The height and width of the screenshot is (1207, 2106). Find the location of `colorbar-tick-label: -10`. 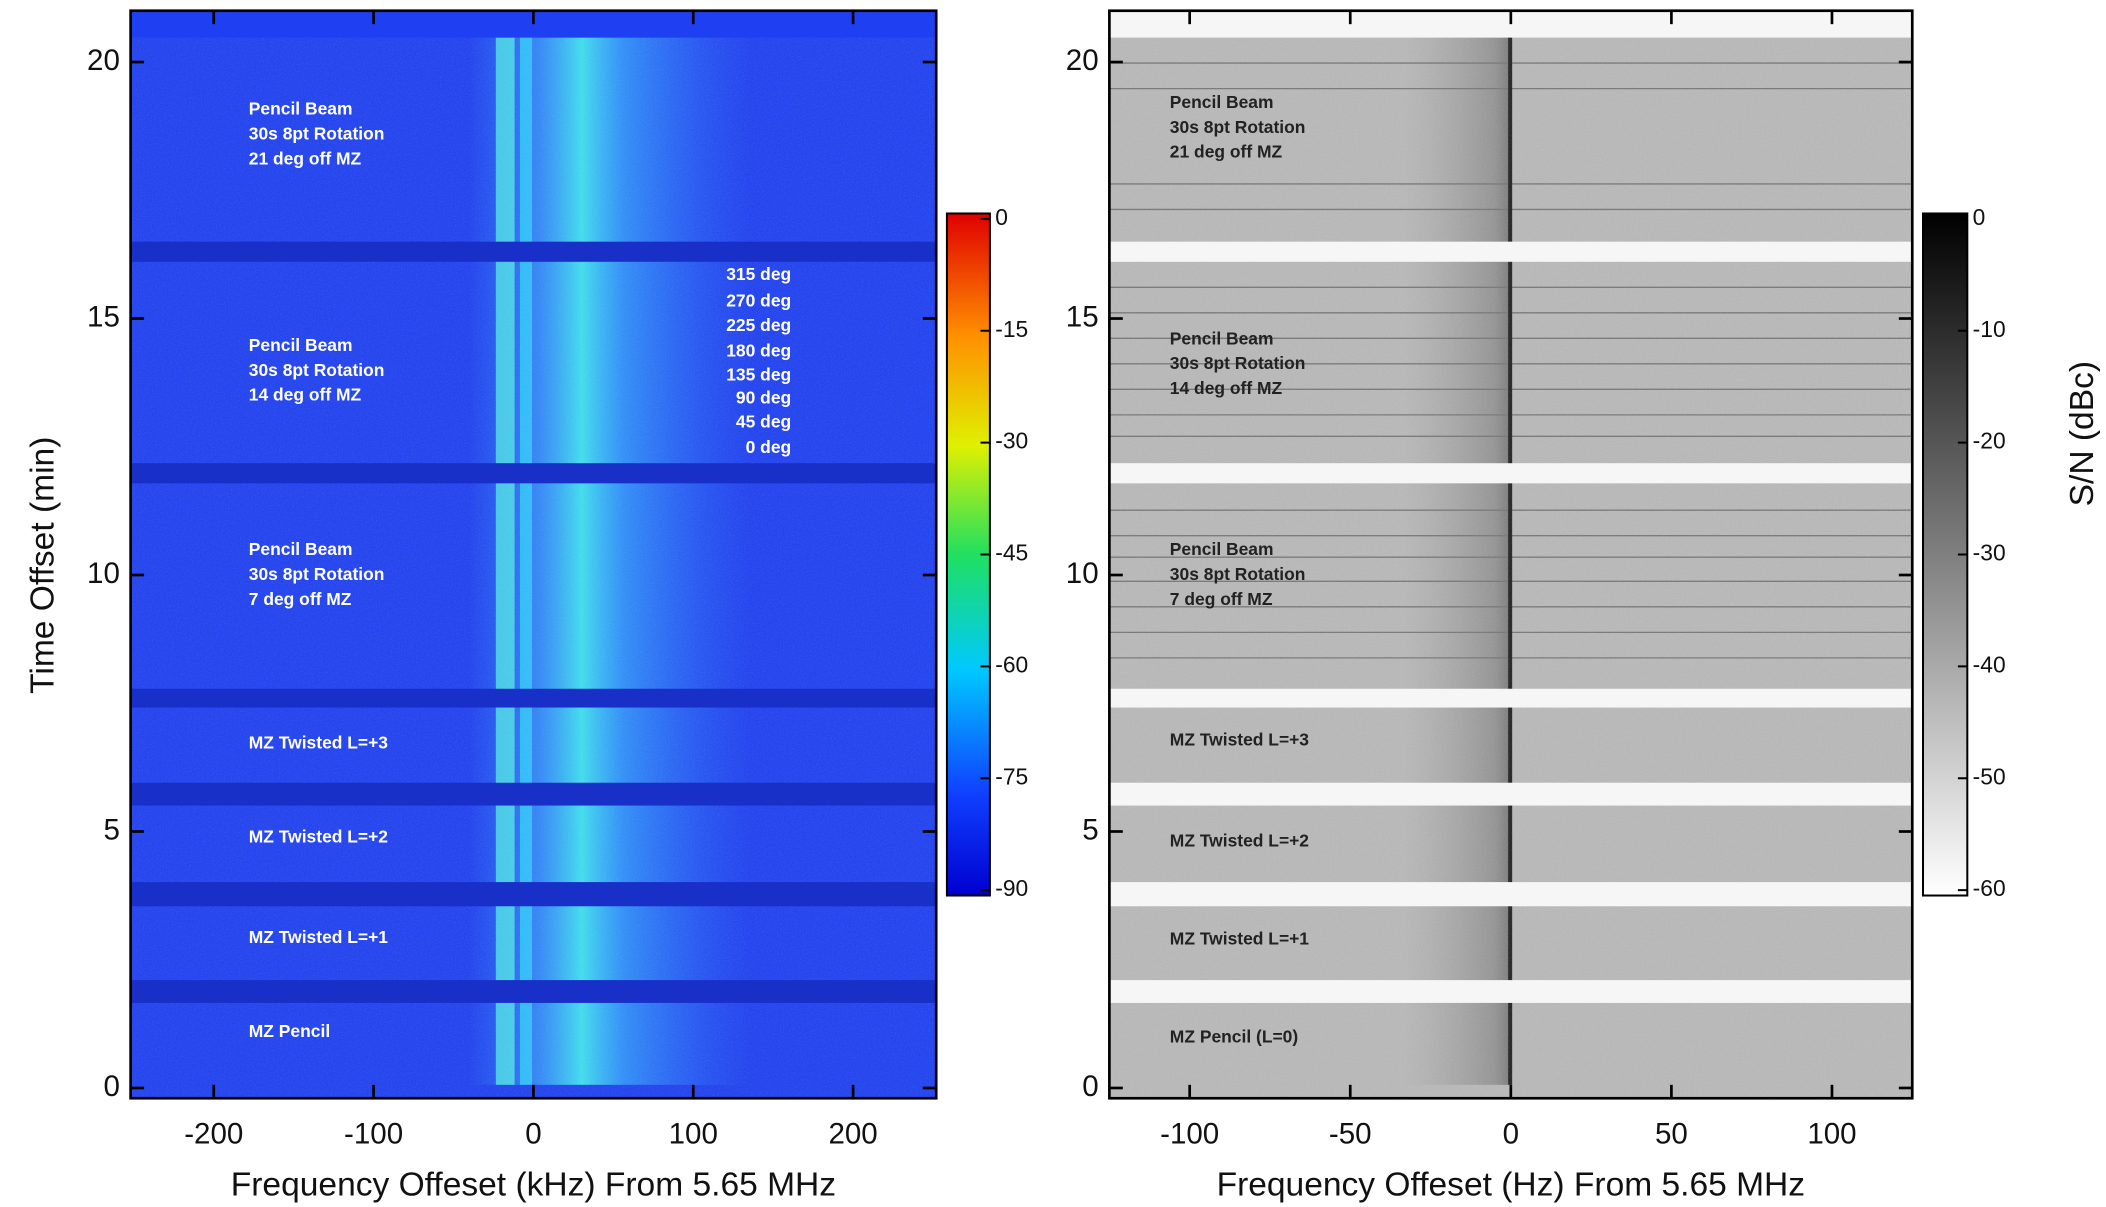

colorbar-tick-label: -10 is located at coordinates (1989, 329).